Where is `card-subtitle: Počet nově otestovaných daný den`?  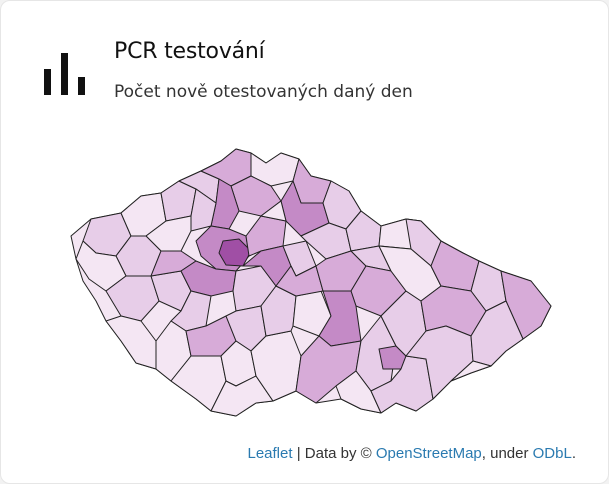
card-subtitle: Počet nově otestovaných daný den is located at coordinates (263, 92).